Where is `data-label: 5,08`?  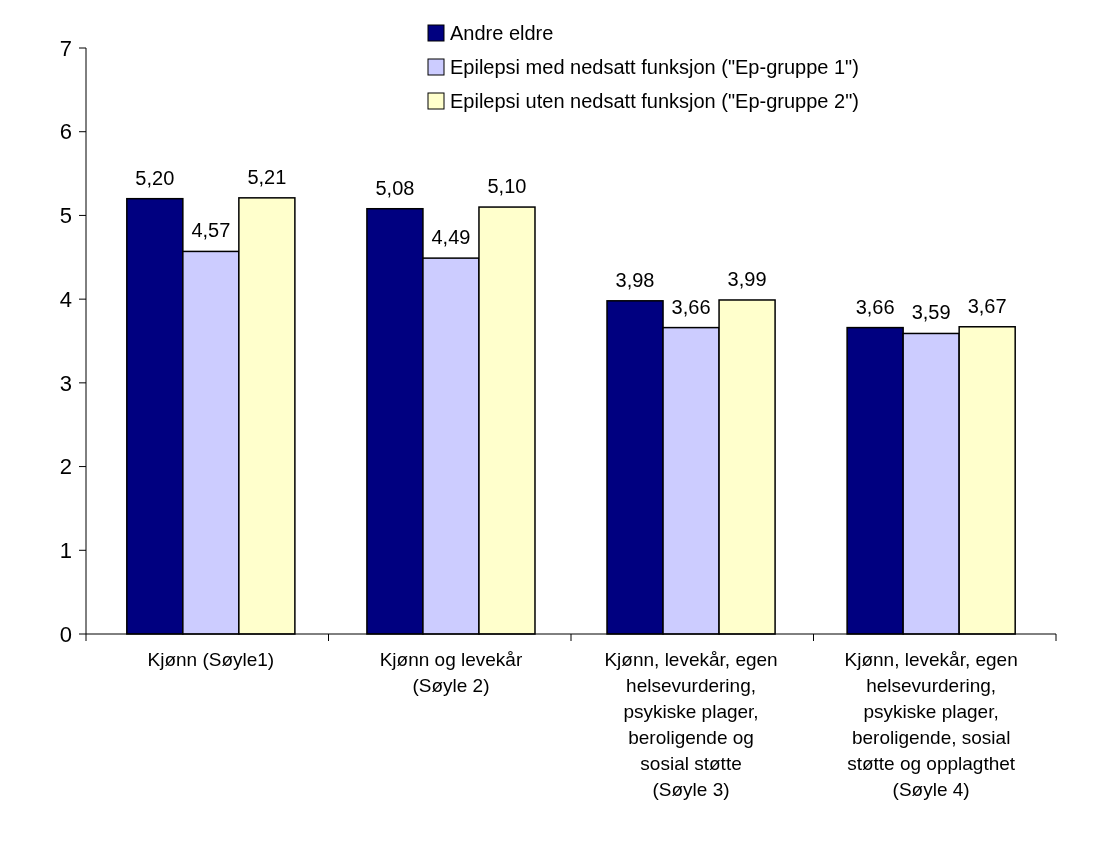 data-label: 5,08 is located at coordinates (395, 187).